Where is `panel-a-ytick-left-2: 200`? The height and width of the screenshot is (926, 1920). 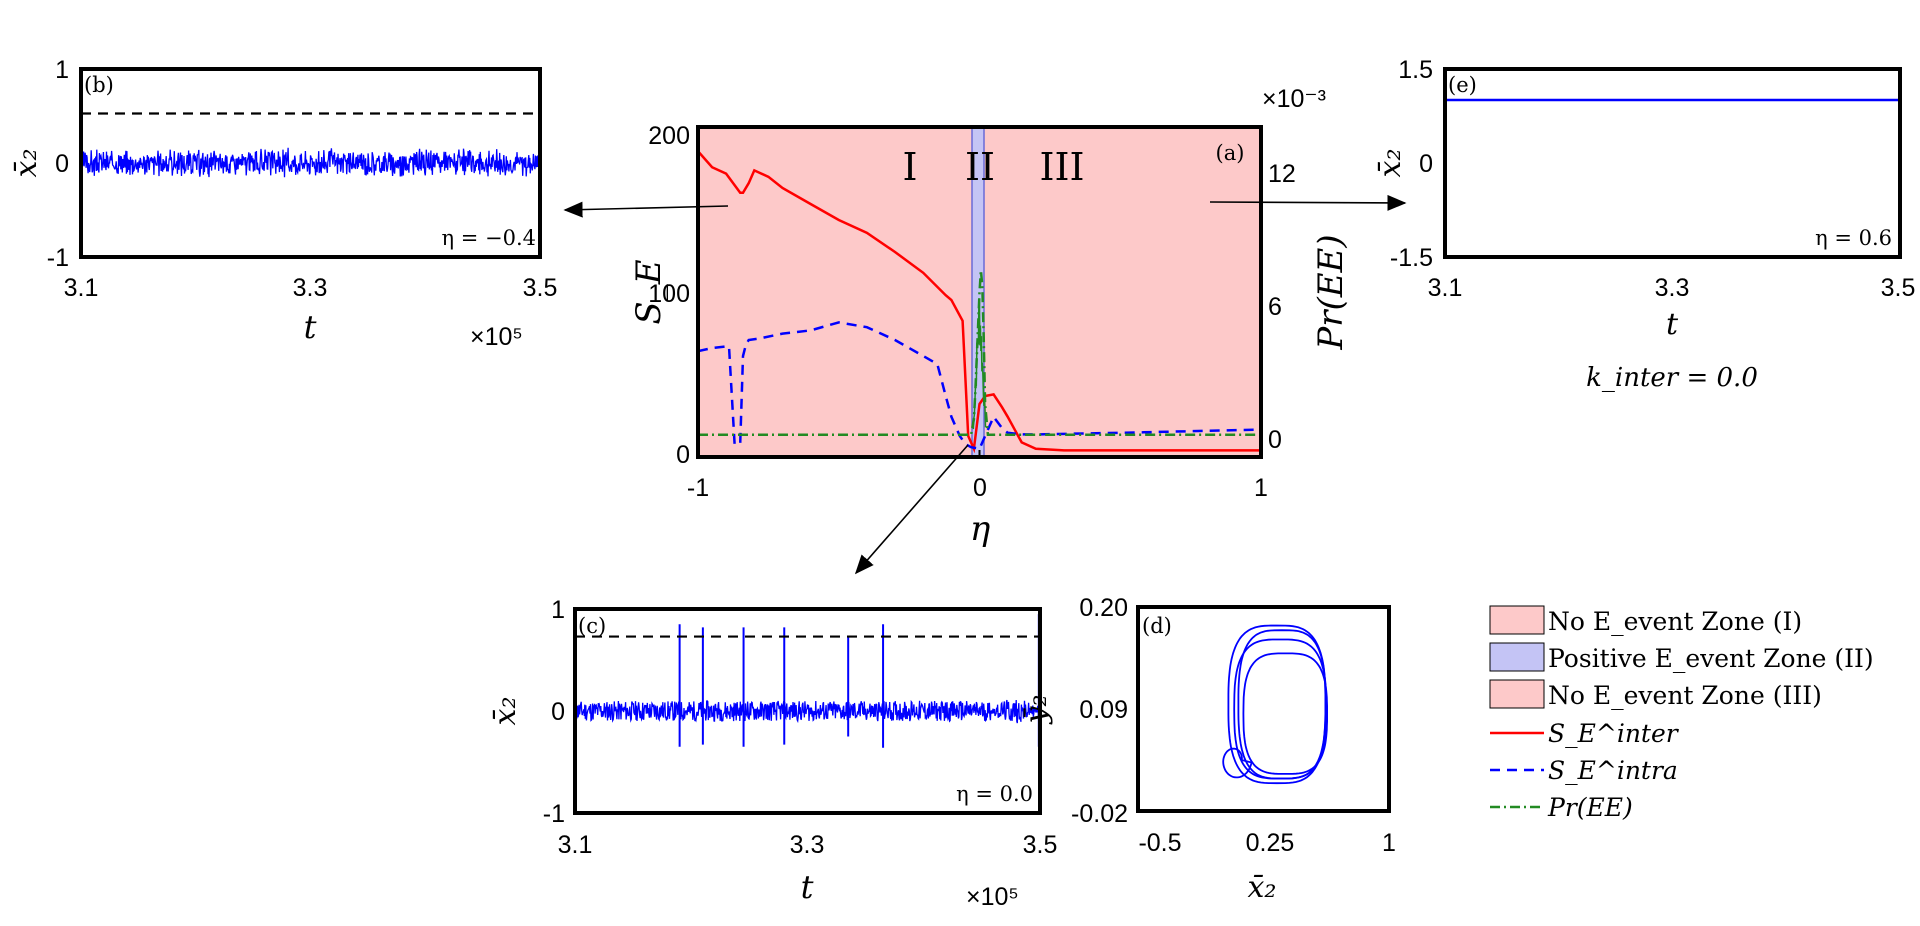
panel-a-ytick-left-2: 200 is located at coordinates (669, 136).